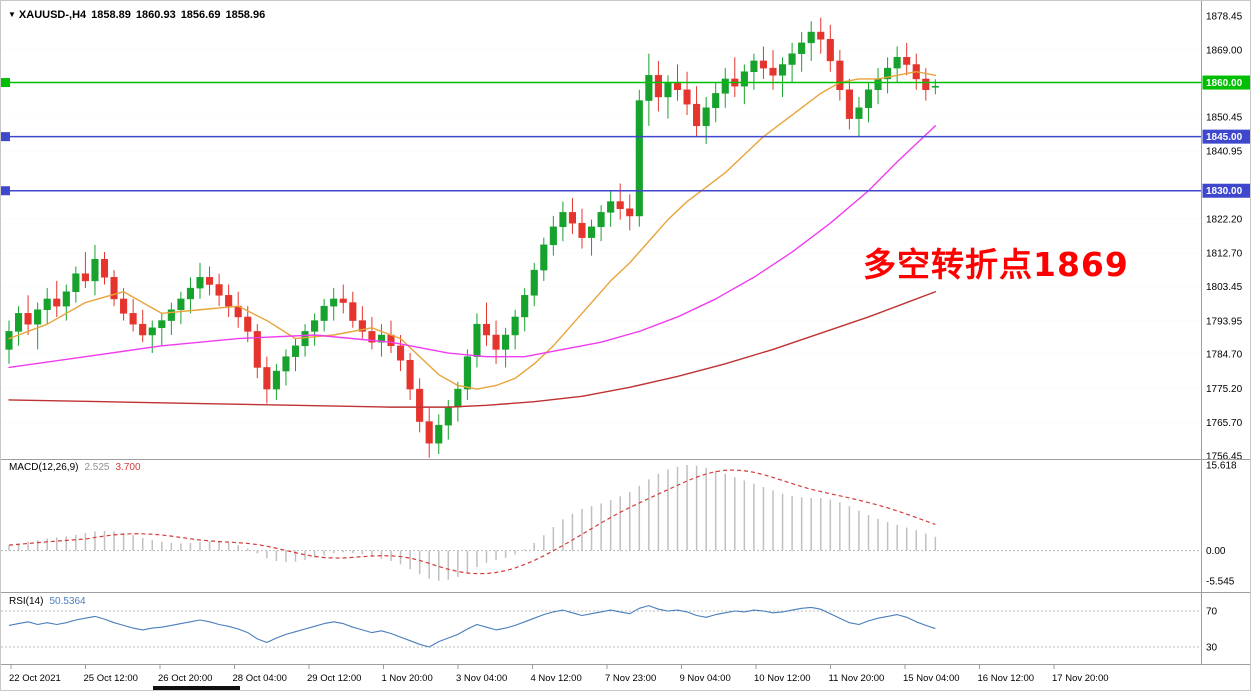 Image resolution: width=1251 pixels, height=691 pixels. What do you see at coordinates (1224, 137) in the screenshot?
I see `price-chip-label: 1845.00` at bounding box center [1224, 137].